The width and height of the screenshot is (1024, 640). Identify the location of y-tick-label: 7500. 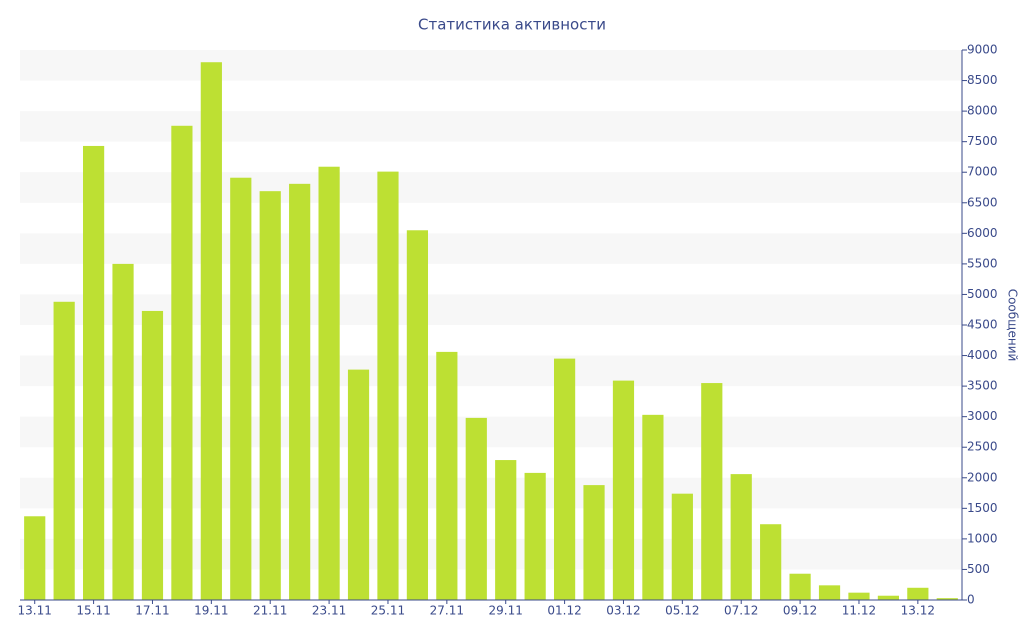
(982, 141).